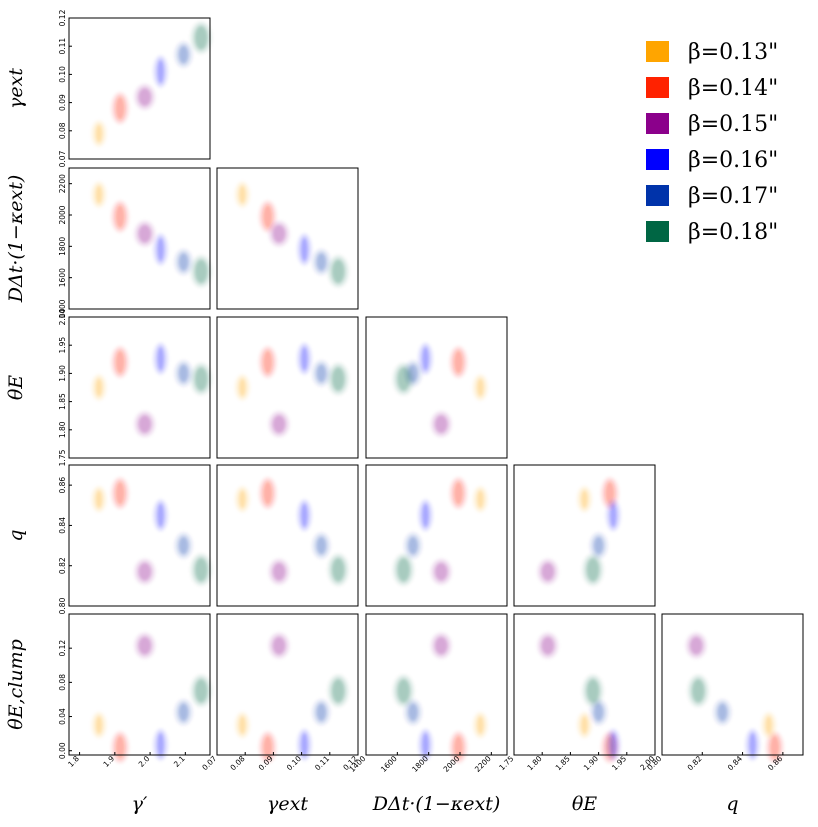 This screenshot has height=827, width=818. I want to click on y-tick-label: 0.09, so click(62, 102).